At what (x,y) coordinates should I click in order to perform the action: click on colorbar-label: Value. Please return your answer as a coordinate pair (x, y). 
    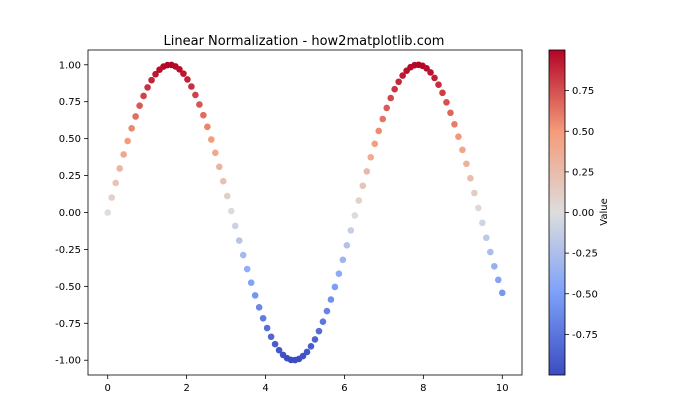
    Looking at the image, I should click on (604, 211).